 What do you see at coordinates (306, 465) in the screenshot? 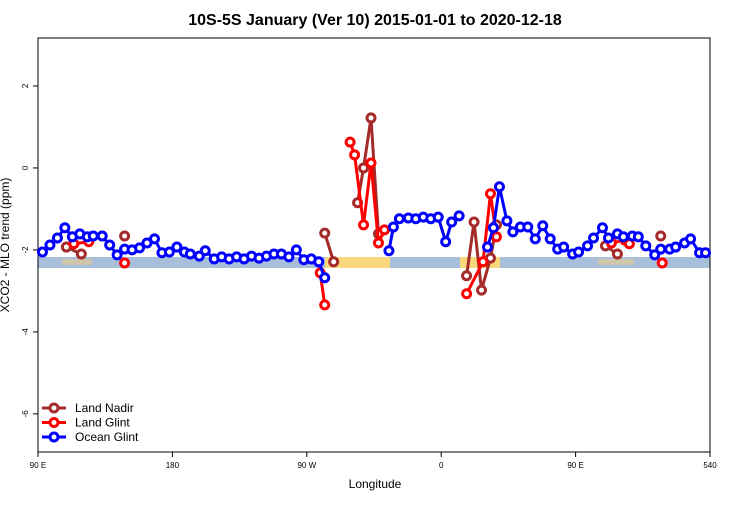
I see `x-tick-label: 90 W` at bounding box center [306, 465].